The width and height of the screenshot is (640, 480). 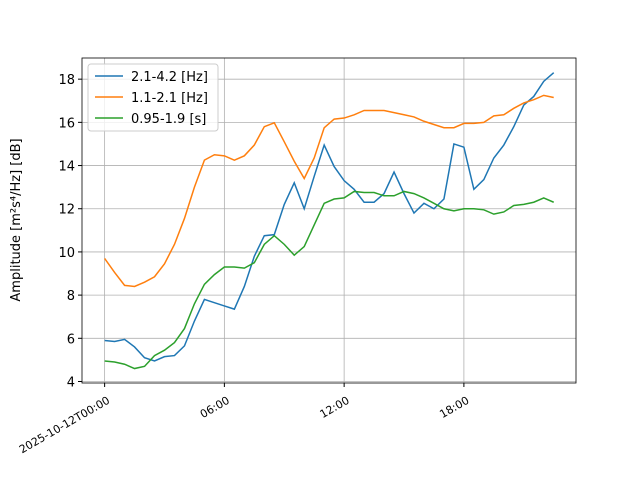 What do you see at coordinates (169, 98) in the screenshot?
I see `legend-label: 1.1-2.1 [Hz]` at bounding box center [169, 98].